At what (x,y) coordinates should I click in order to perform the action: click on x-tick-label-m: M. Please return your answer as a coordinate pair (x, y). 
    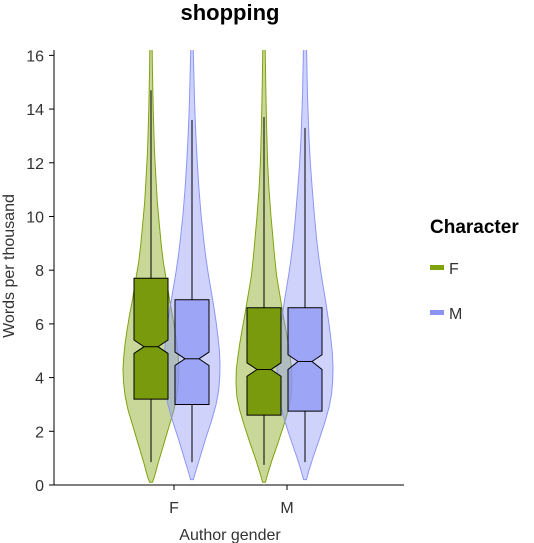
    Looking at the image, I should click on (286, 508).